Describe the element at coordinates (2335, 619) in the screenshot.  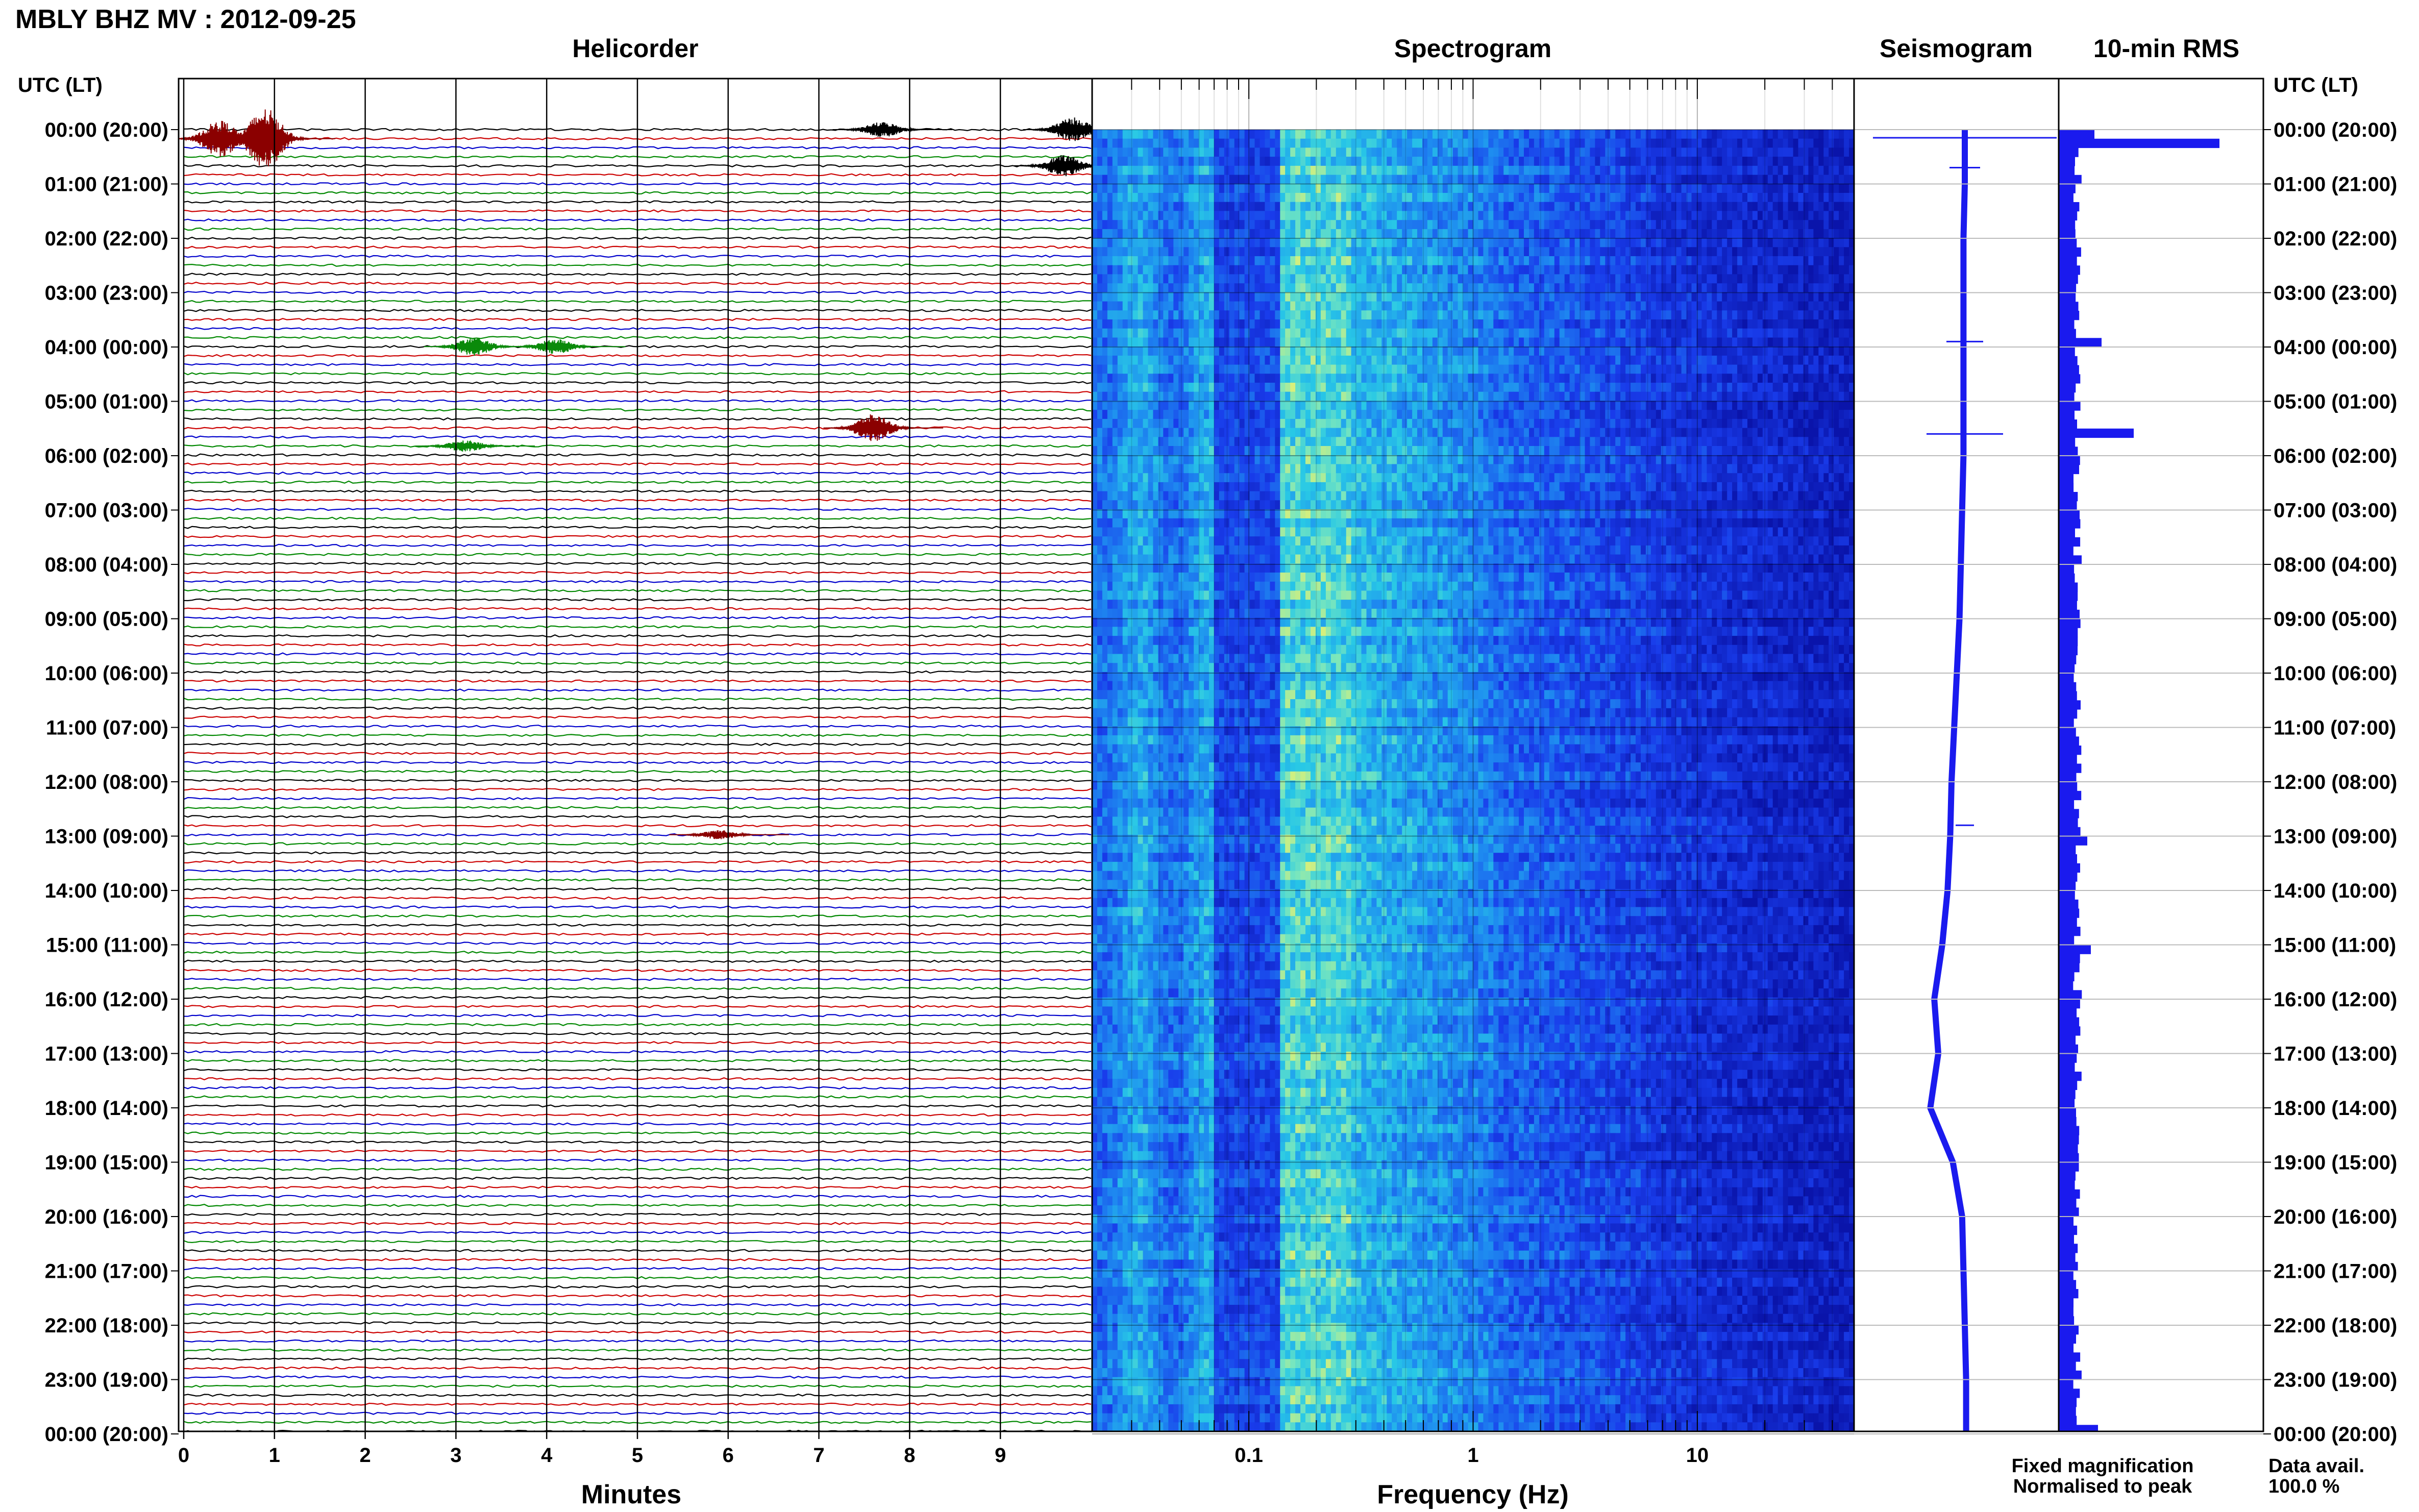
I see `time-label-right: 09:00 (05:00)` at that location.